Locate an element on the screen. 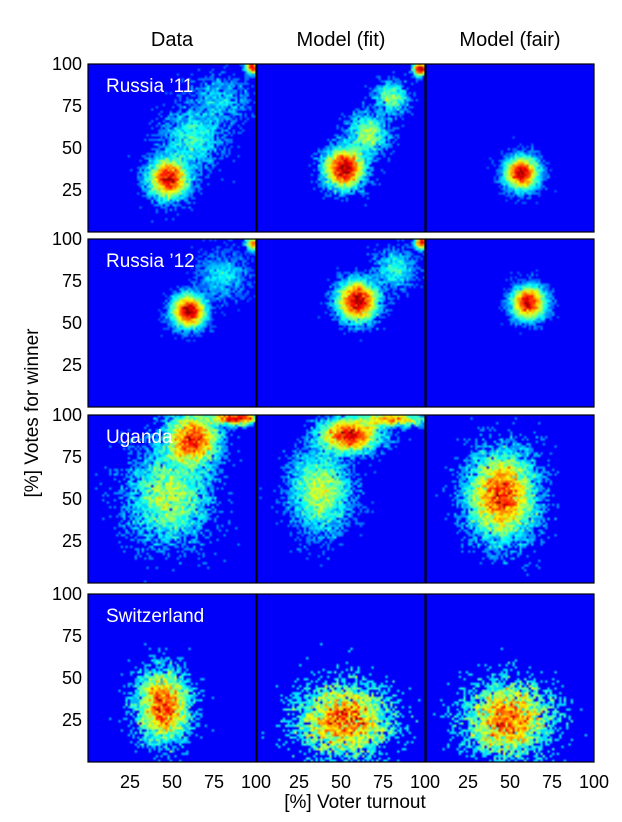  row-label: Uganda is located at coordinates (139, 437).